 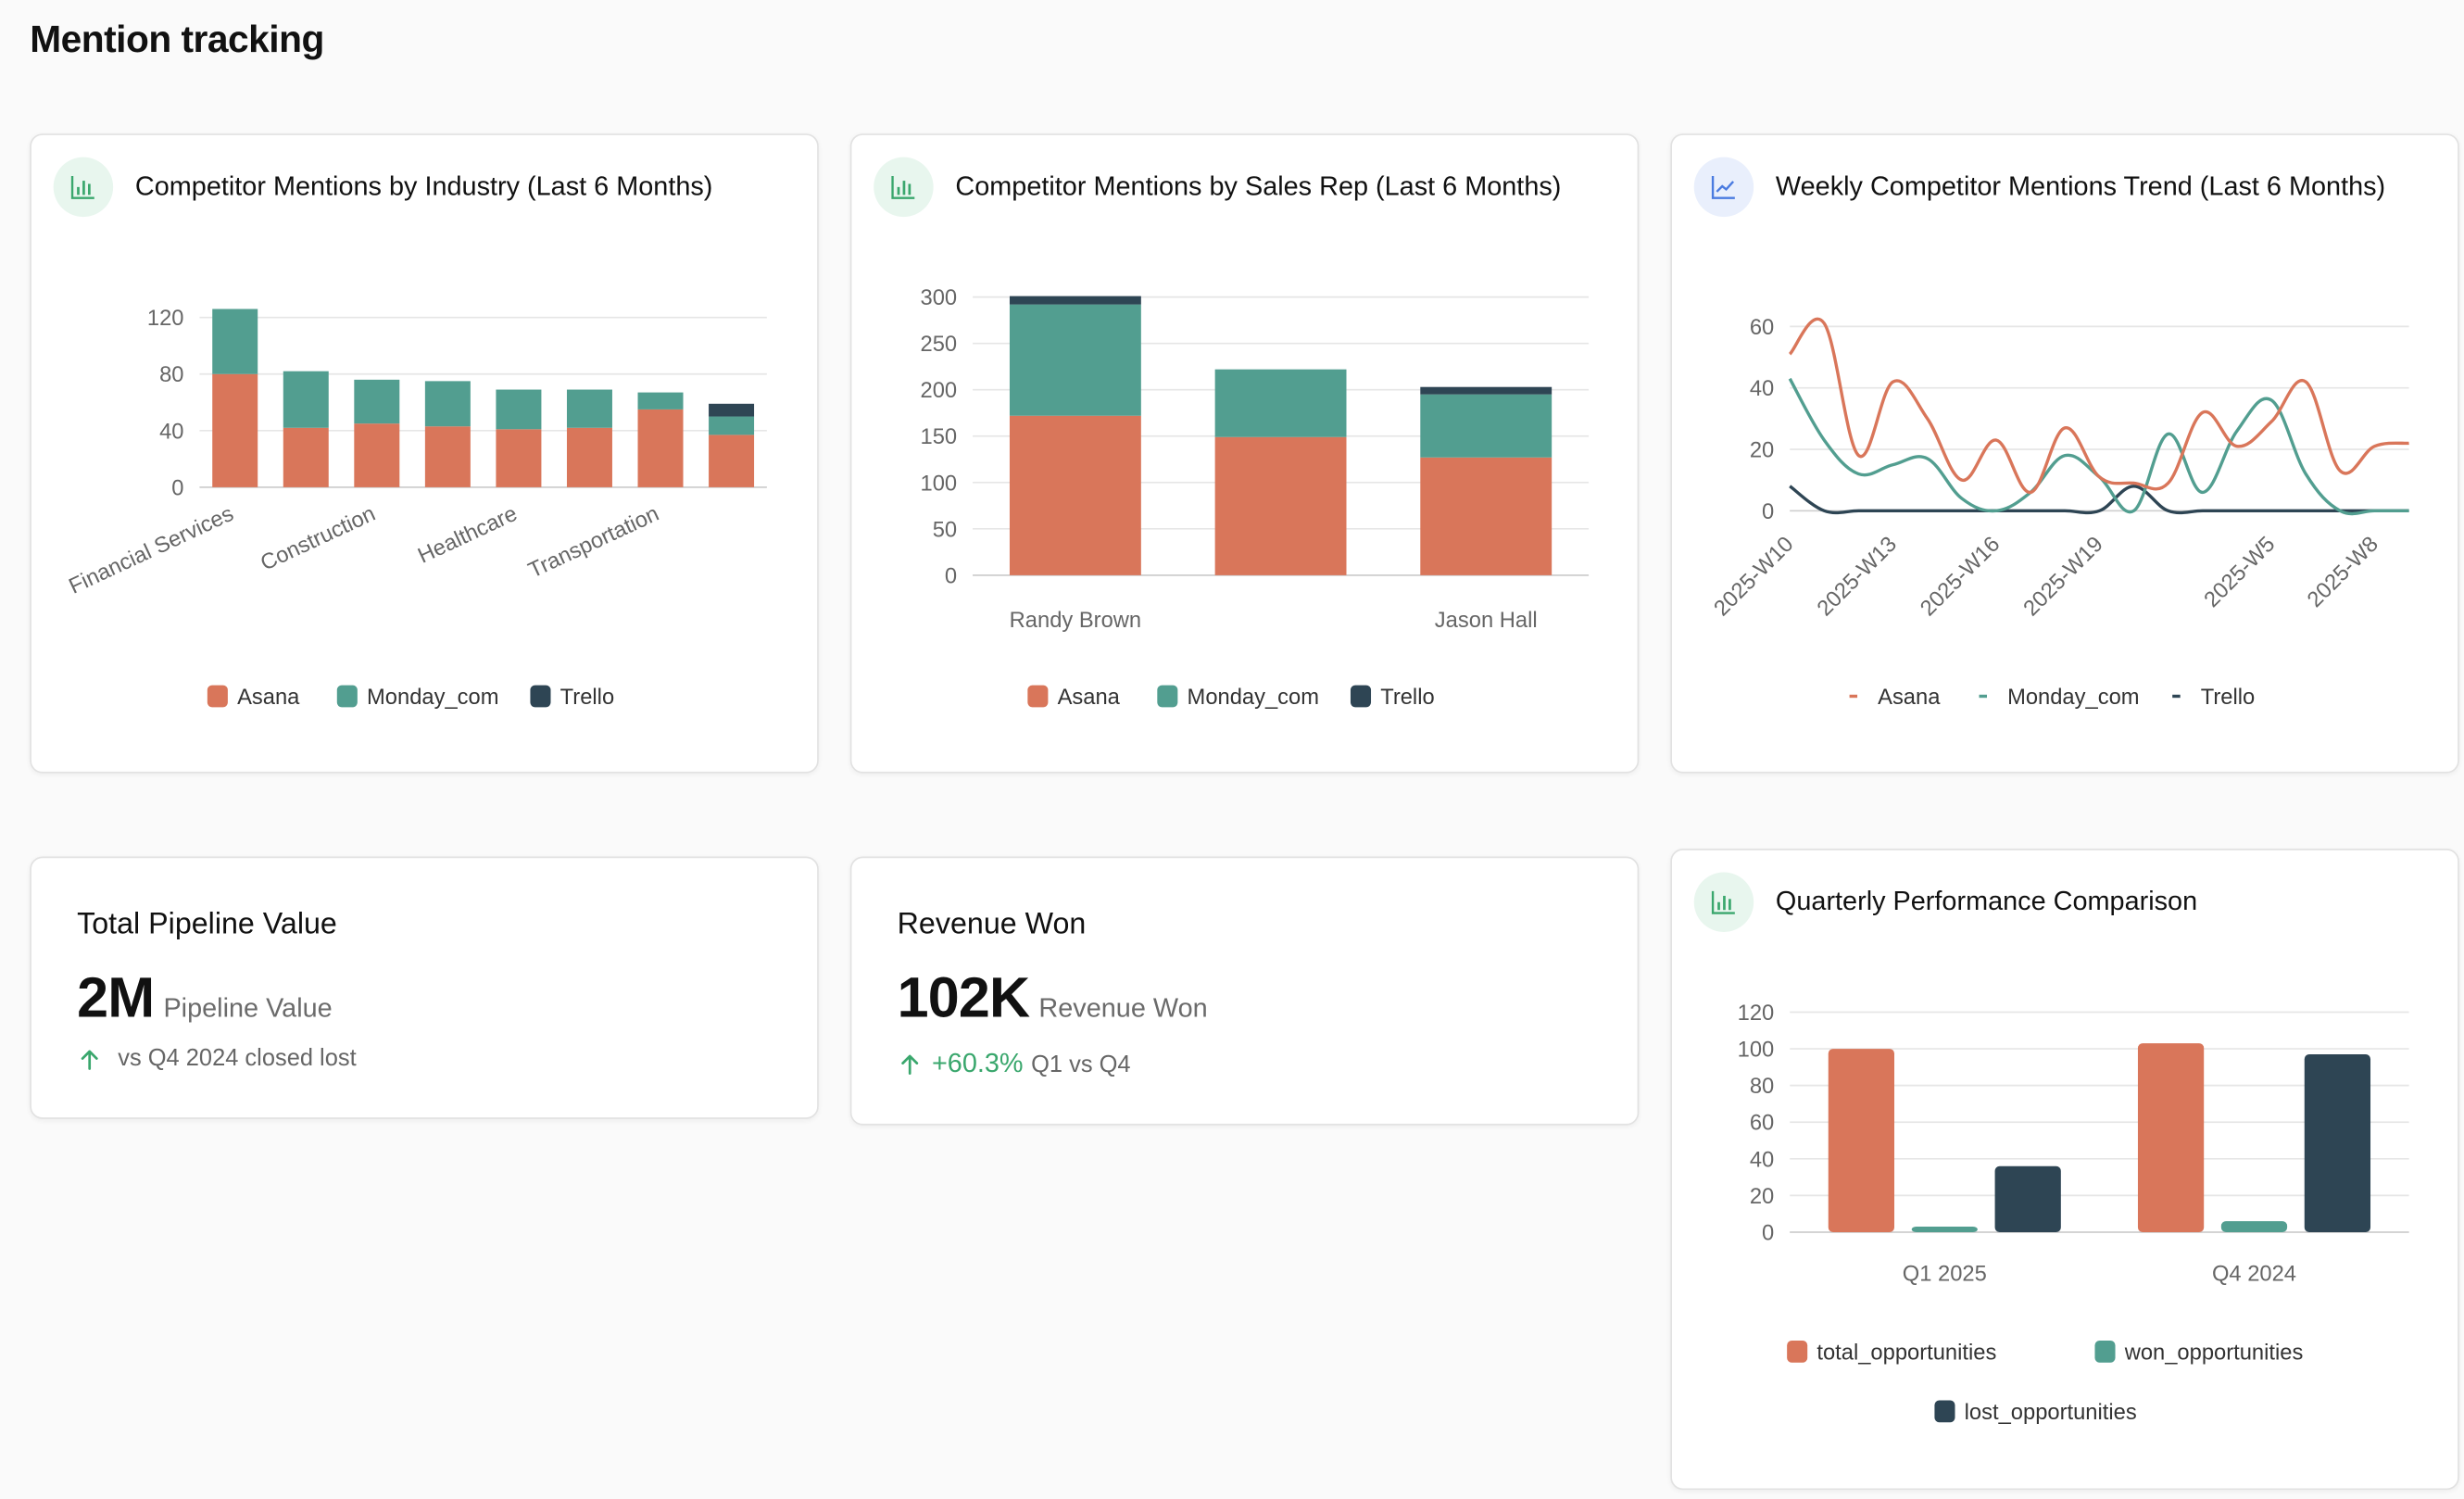 I want to click on industry-x-tick-label: Healthcare, so click(x=467, y=535).